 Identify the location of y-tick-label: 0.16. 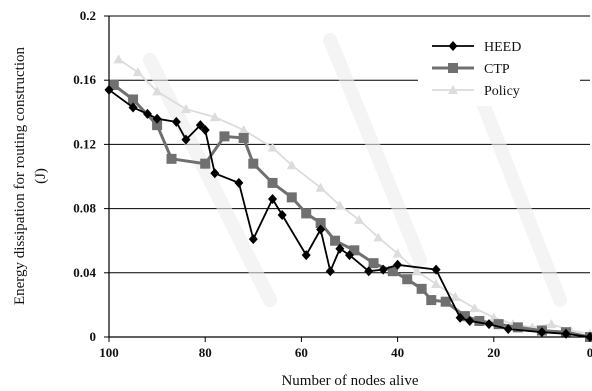
(84, 79).